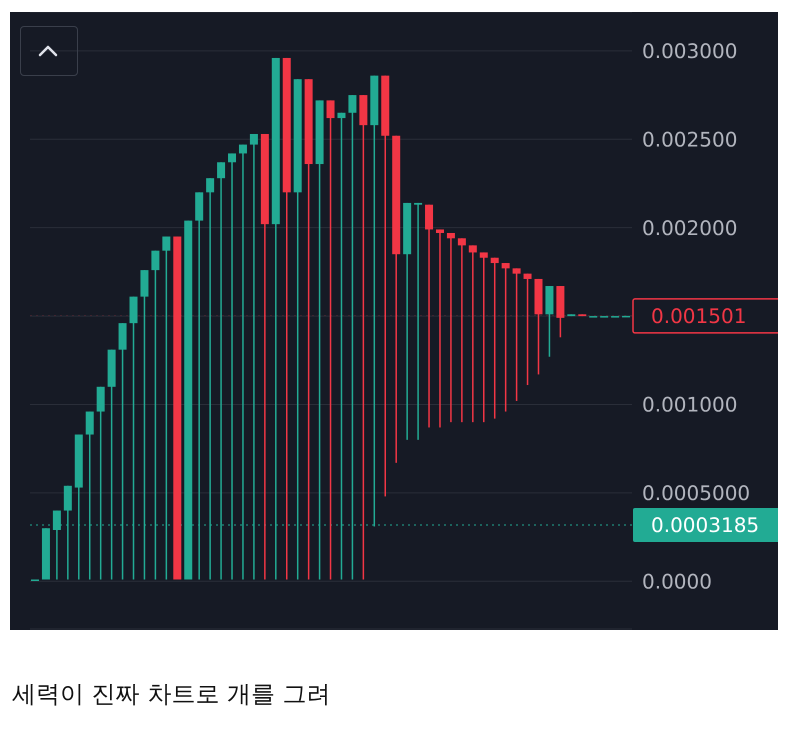  Describe the element at coordinates (705, 524) in the screenshot. I see `ref-line-label: 0.0003185` at that location.